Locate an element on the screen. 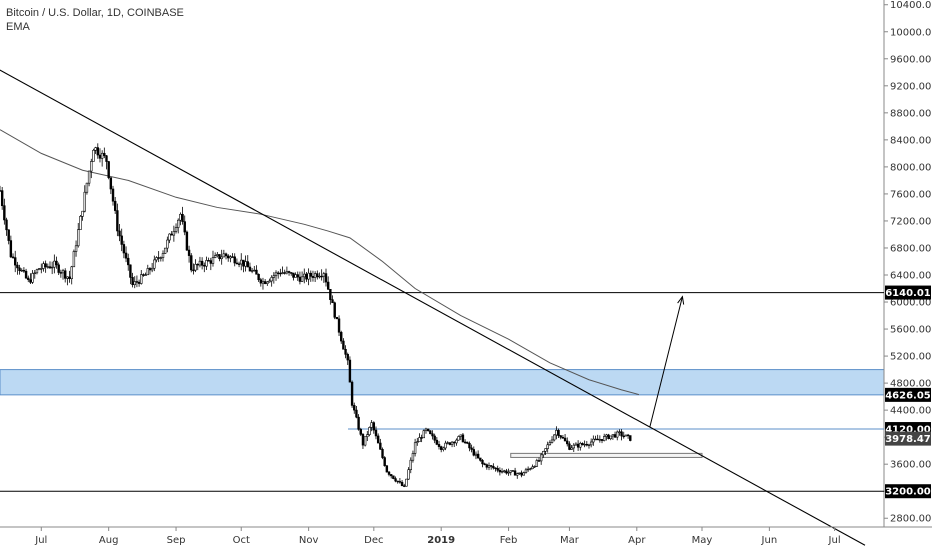  price-tag: 3978.47 is located at coordinates (908, 438).